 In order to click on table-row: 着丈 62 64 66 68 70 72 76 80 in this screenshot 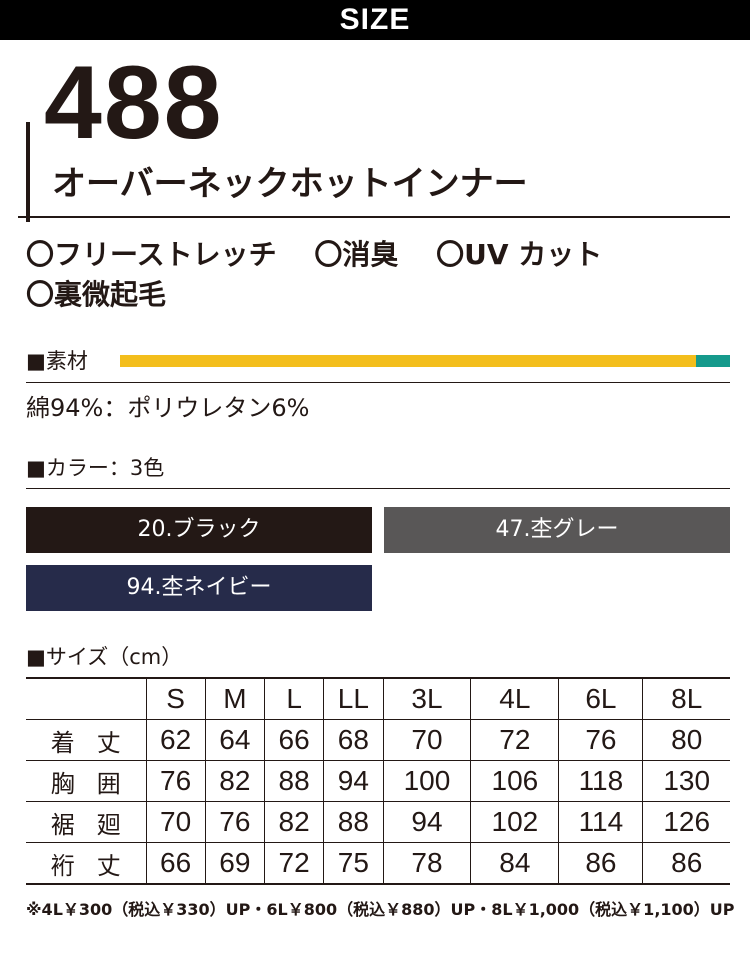, I will do `click(378, 740)`.